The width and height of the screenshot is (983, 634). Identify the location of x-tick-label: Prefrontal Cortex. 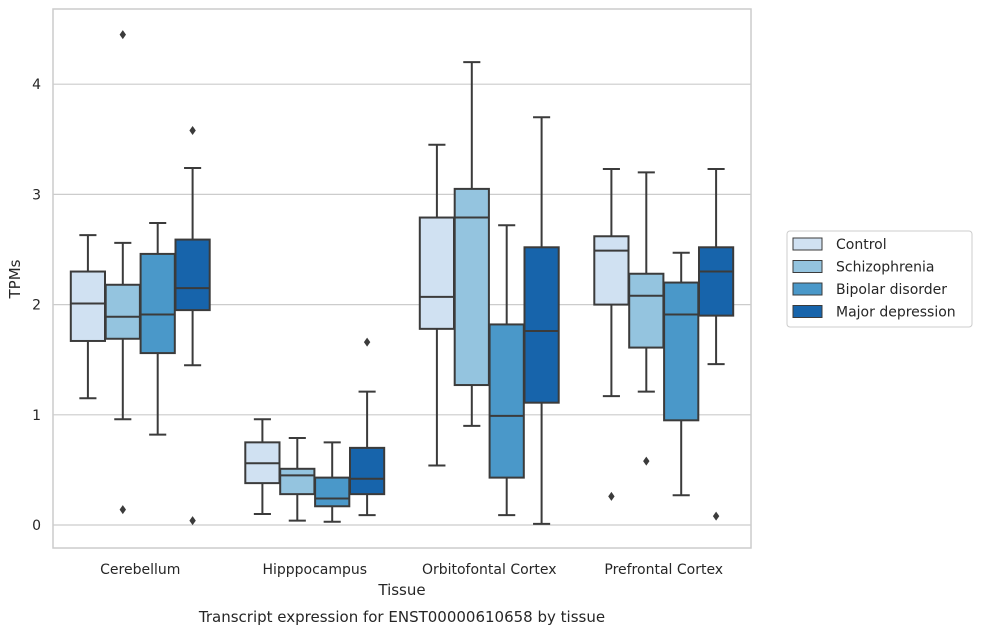
(663, 570).